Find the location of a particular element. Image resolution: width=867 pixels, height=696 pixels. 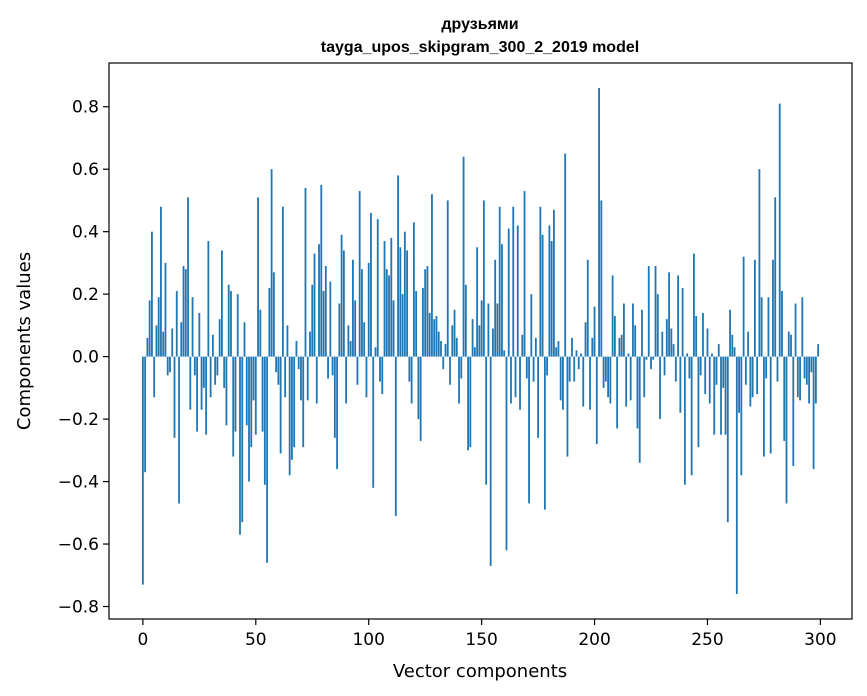

chart-subtitle: tayga_upos_skipgram_300_2_2019 model is located at coordinates (480, 47).